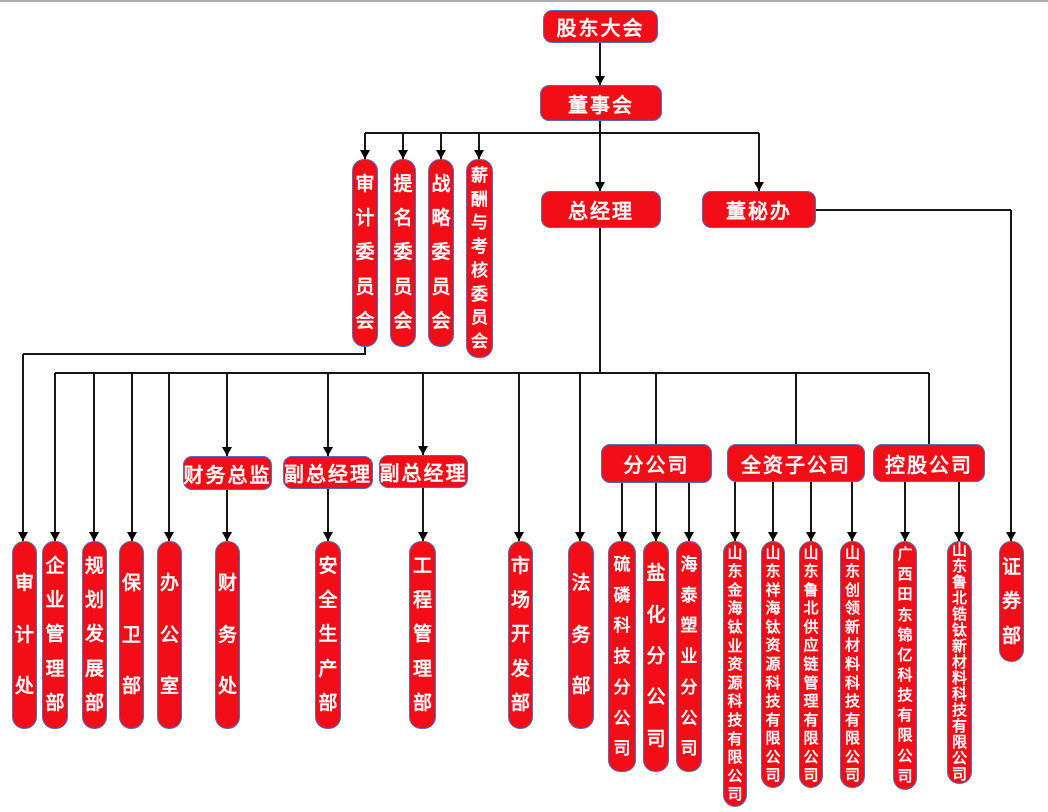 This screenshot has height=812, width=1048. Describe the element at coordinates (959, 598) in the screenshot. I see `org-node-label-char: 北` at that location.